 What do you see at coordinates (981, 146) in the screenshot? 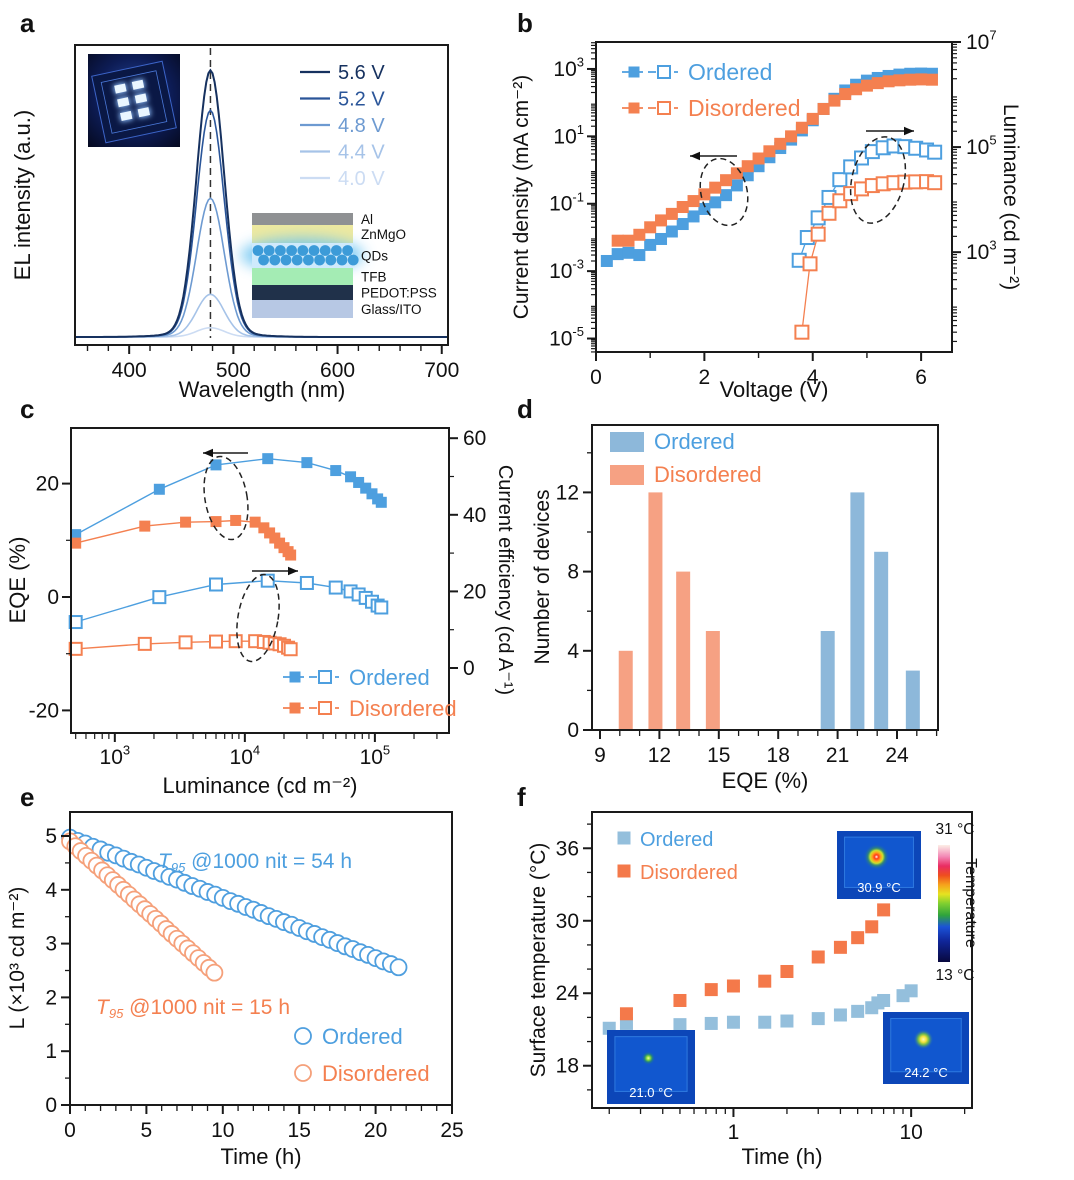
I see `tick-label: 10⁵` at bounding box center [981, 146].